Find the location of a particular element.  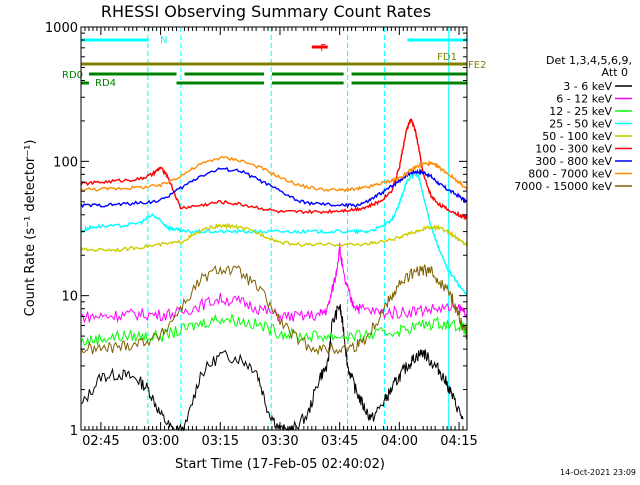

x-tick-label: 03:45 is located at coordinates (339, 441).